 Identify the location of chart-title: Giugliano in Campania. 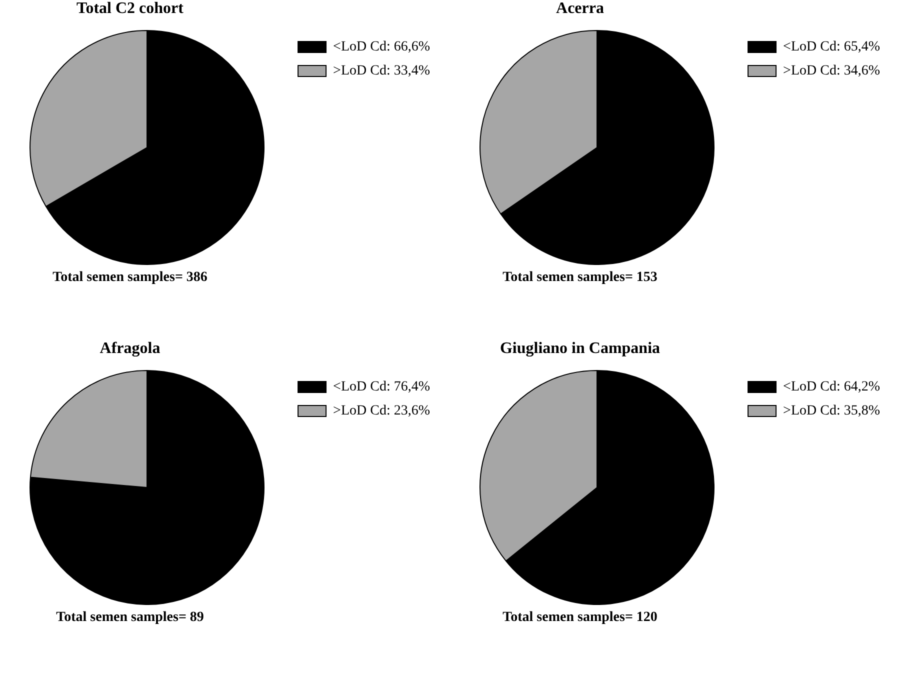
(580, 349).